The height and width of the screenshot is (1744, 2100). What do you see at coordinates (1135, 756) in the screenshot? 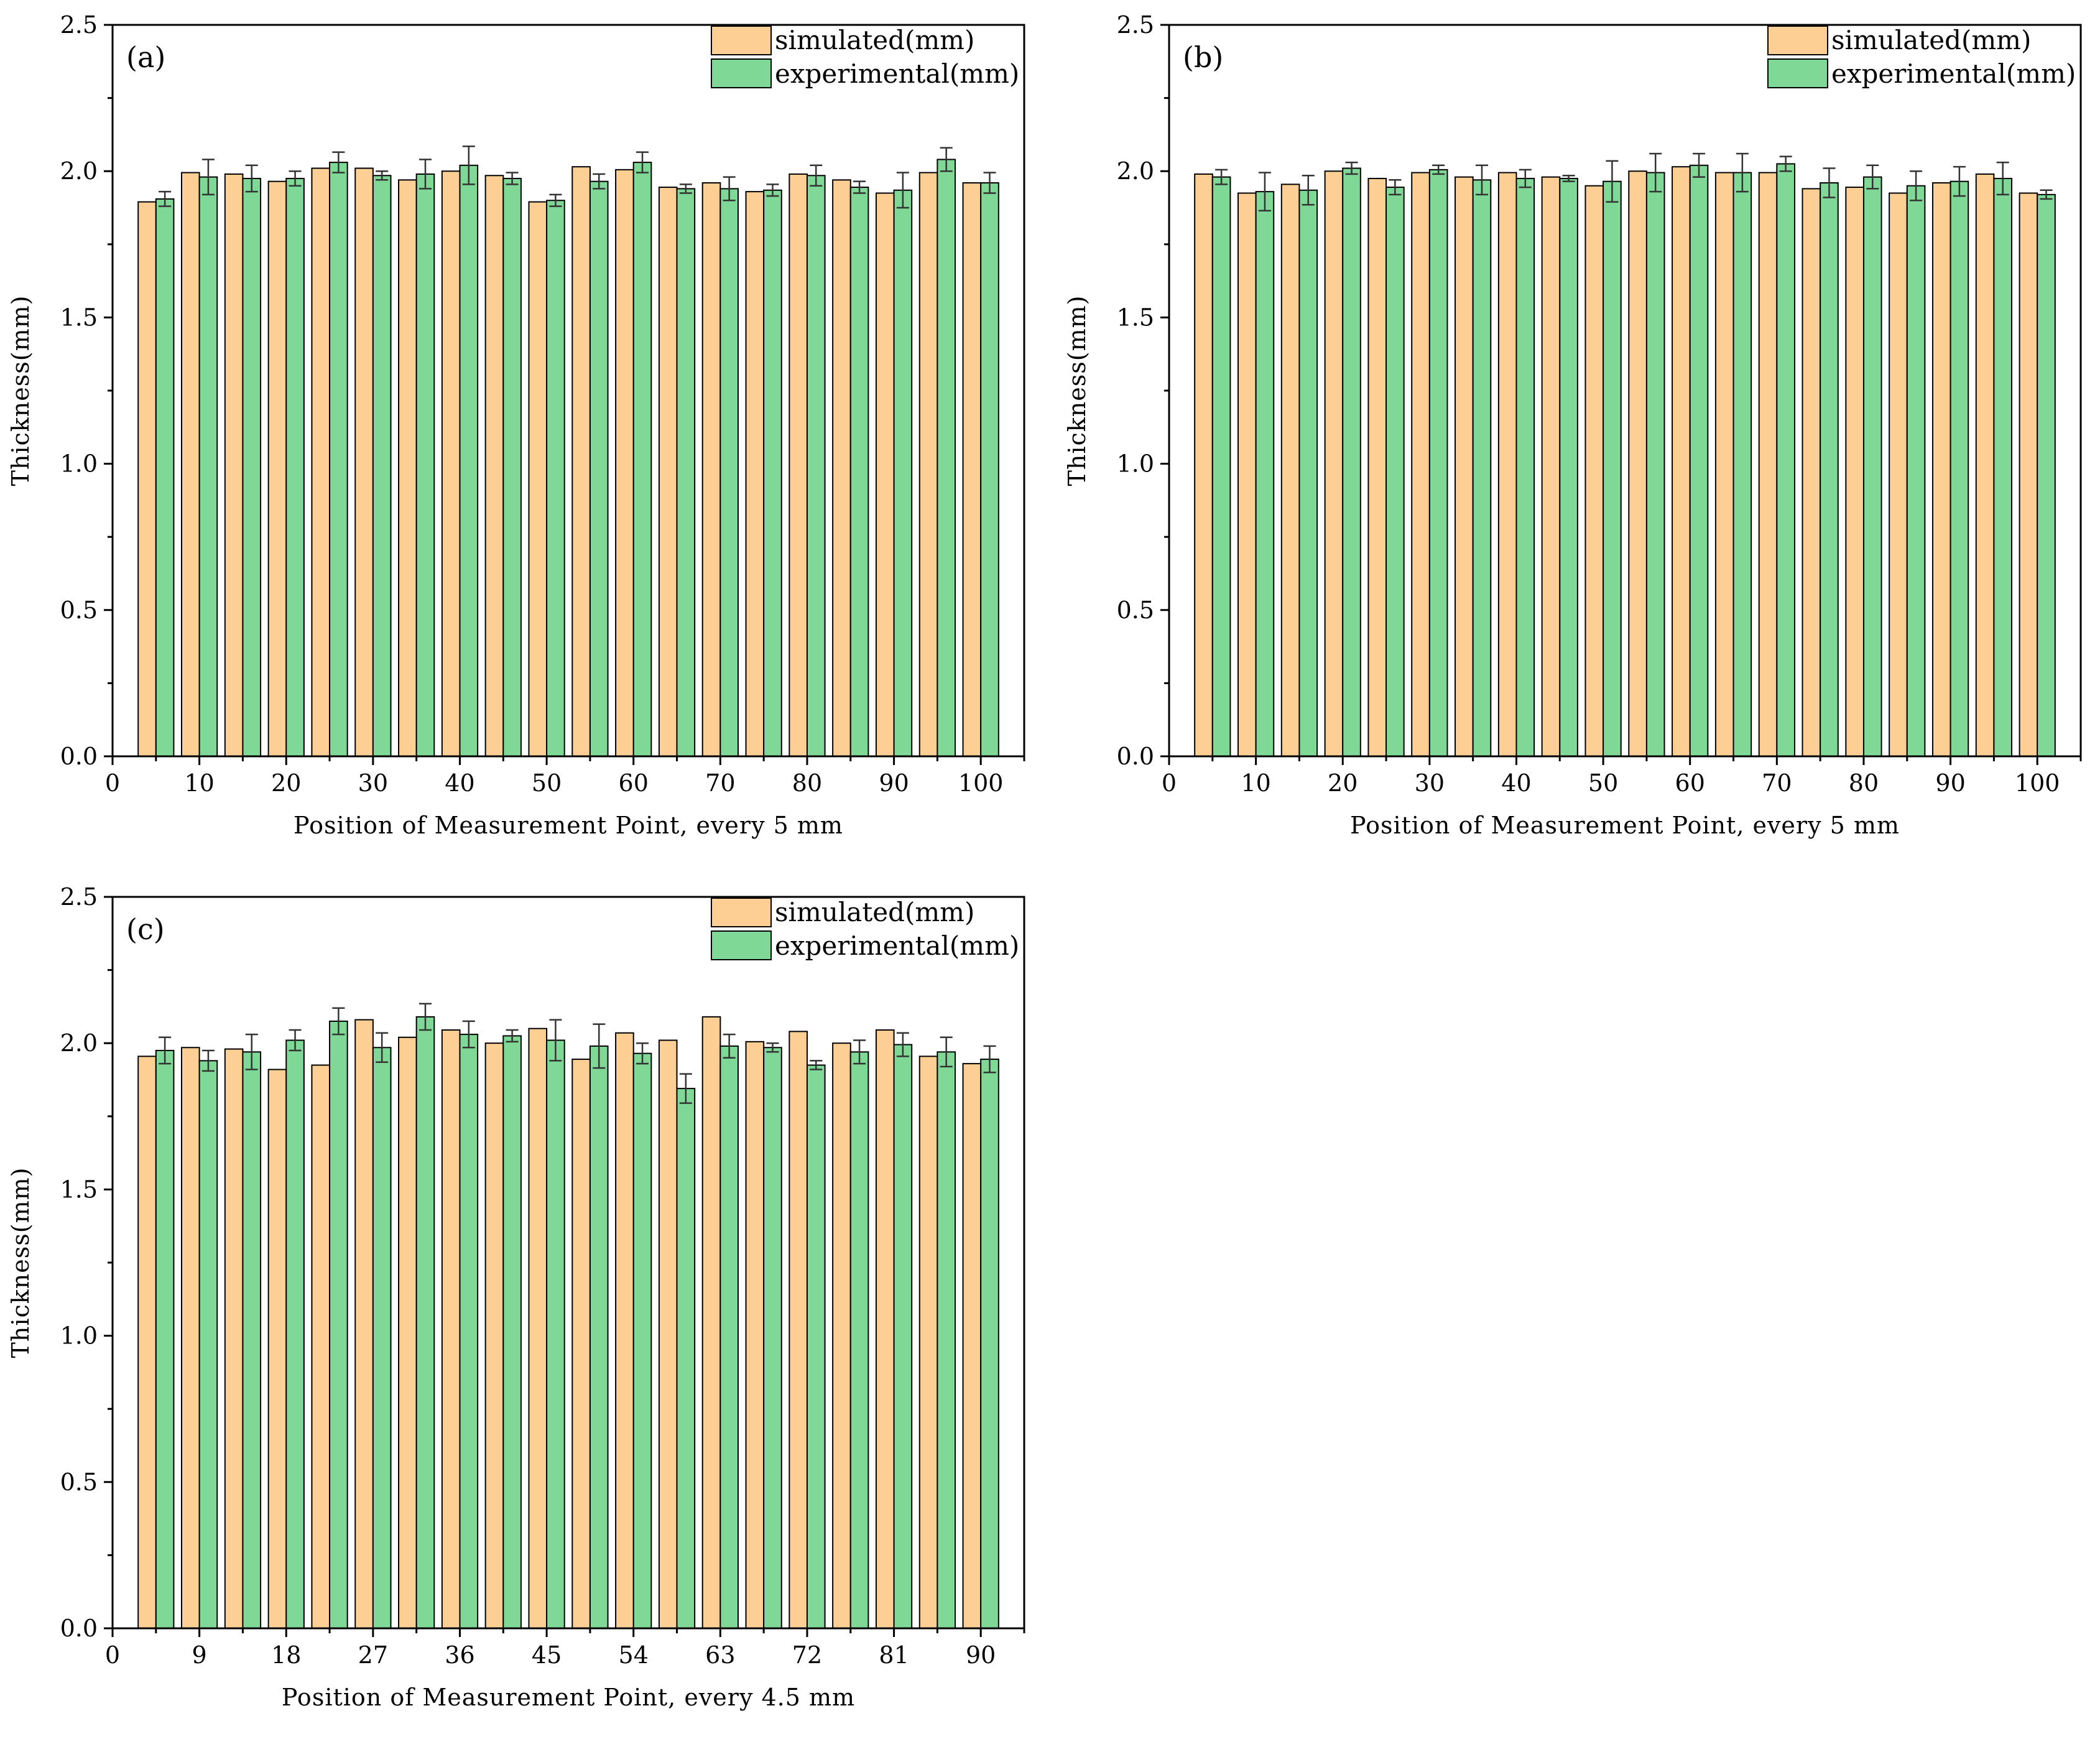
I see `y-tick-label: 0.0` at bounding box center [1135, 756].